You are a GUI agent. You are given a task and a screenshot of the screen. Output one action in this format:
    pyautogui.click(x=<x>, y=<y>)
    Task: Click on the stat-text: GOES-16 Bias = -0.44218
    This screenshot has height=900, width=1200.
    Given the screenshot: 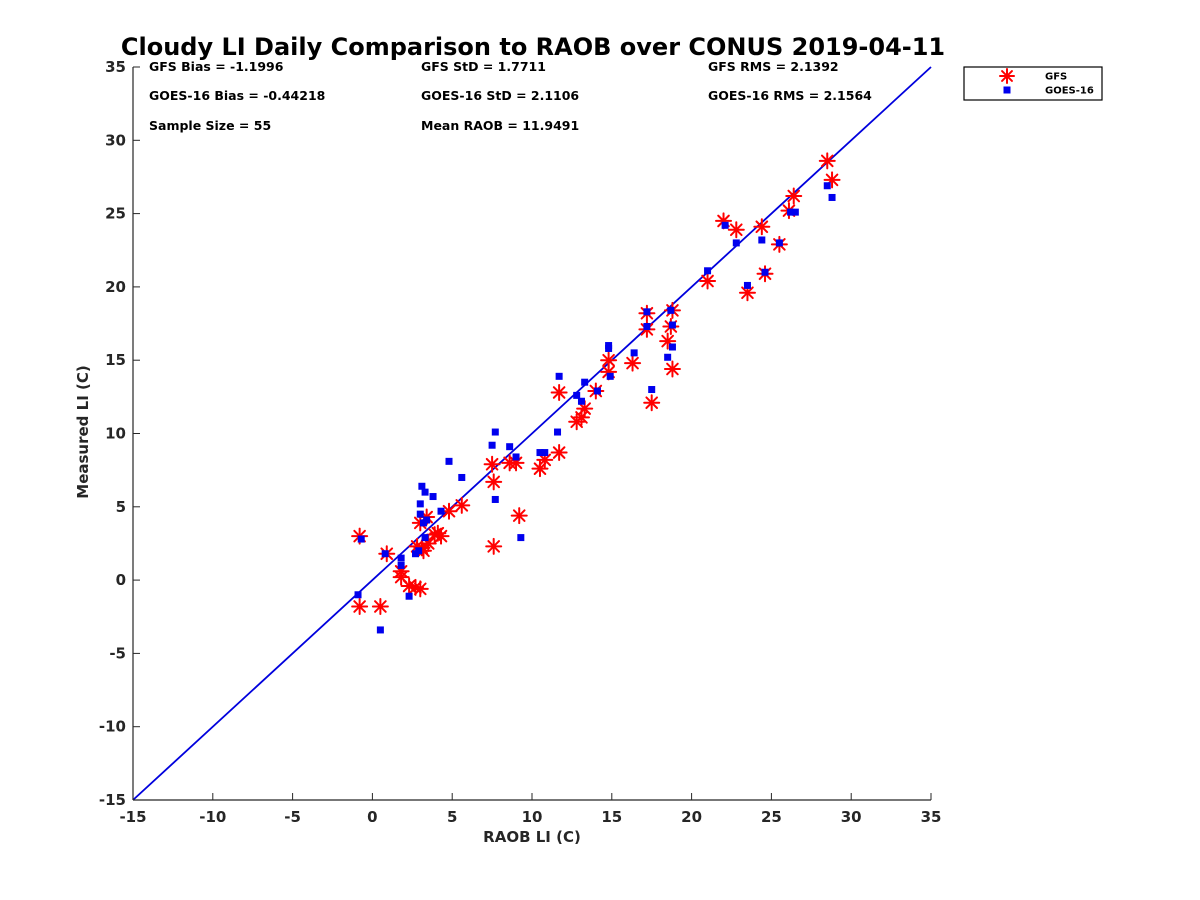 What is the action you would take?
    pyautogui.click(x=237, y=95)
    